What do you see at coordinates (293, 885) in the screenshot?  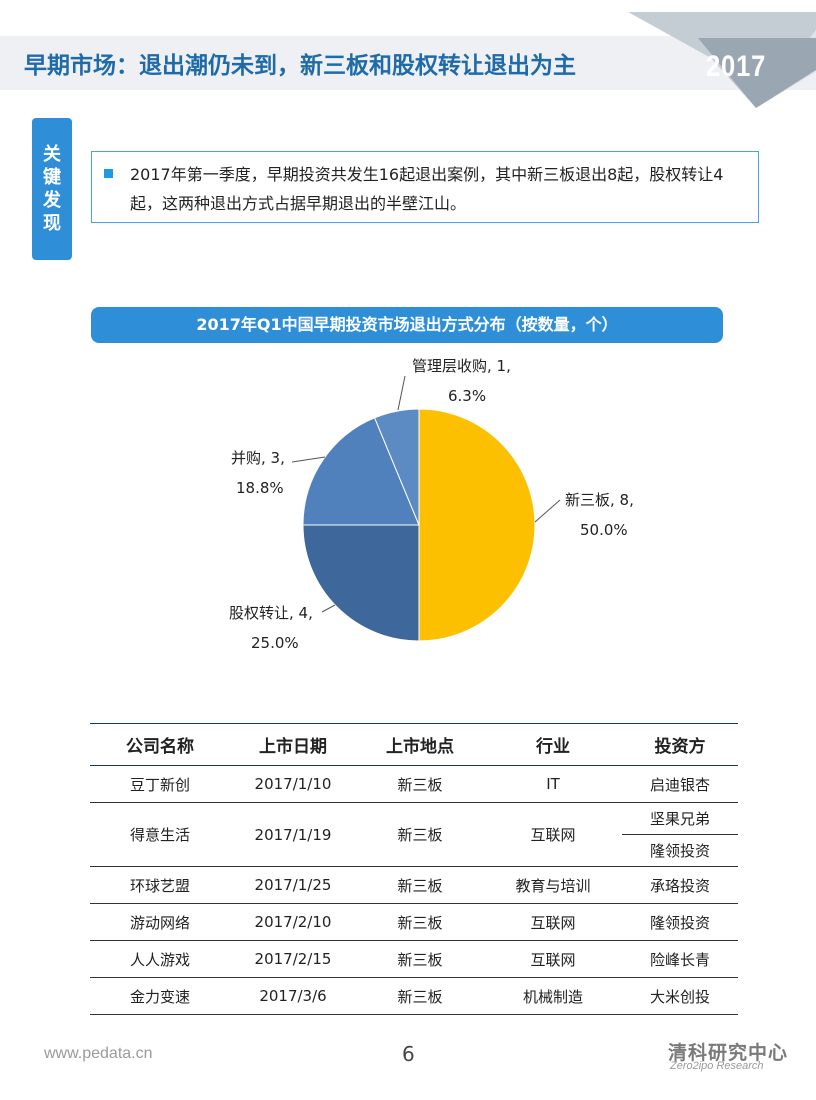 I see `cell-date: 2017/1/25` at bounding box center [293, 885].